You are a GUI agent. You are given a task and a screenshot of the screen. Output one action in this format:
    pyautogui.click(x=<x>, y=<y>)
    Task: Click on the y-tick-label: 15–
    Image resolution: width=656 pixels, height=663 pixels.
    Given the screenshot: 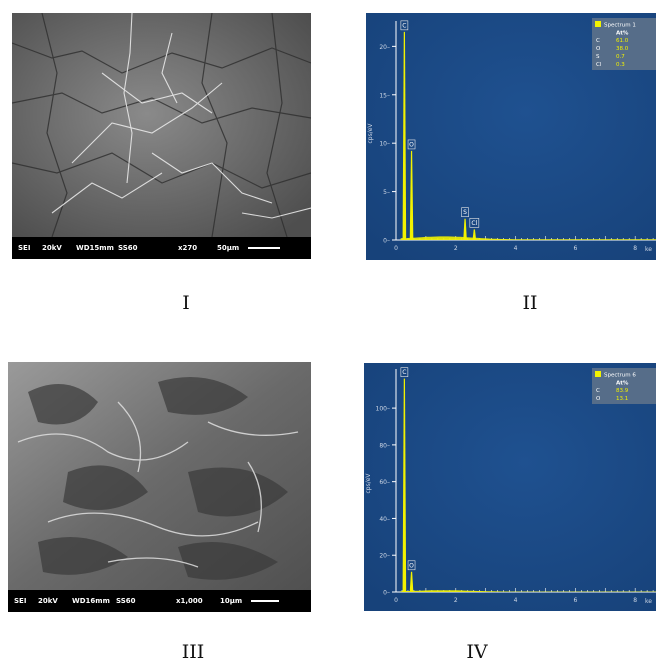 What is the action you would take?
    pyautogui.click(x=384, y=95)
    